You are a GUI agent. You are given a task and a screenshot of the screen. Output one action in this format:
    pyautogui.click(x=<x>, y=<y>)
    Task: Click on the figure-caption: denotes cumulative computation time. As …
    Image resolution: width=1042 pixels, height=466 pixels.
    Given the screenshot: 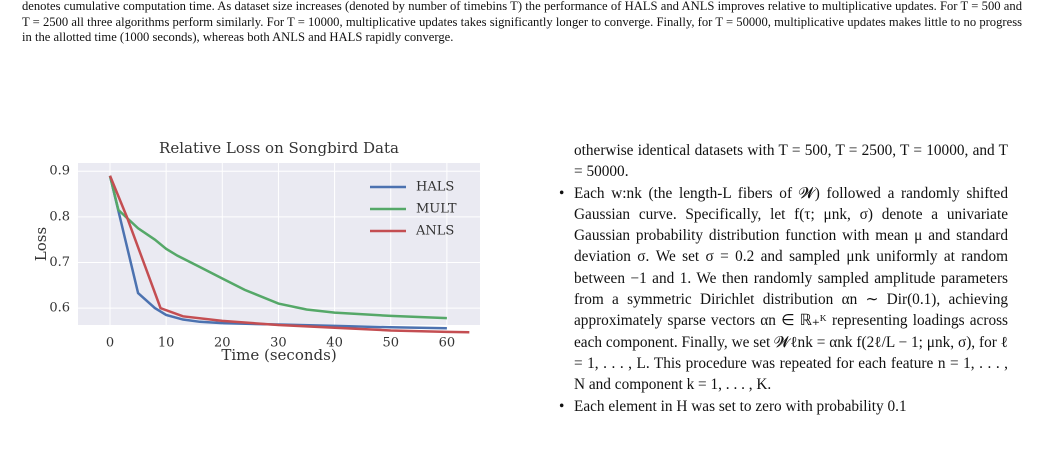 What is the action you would take?
    pyautogui.click(x=522, y=22)
    